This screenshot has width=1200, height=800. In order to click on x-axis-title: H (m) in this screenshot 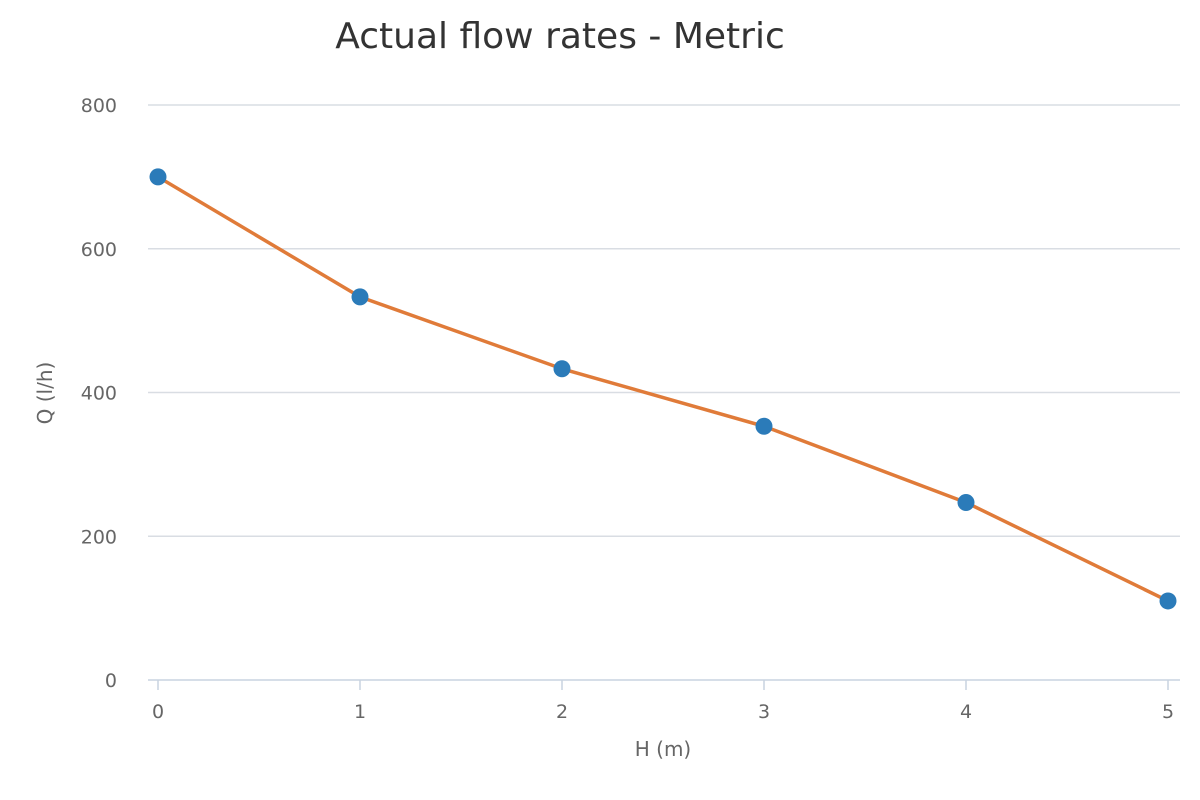, I will do `click(663, 749)`.